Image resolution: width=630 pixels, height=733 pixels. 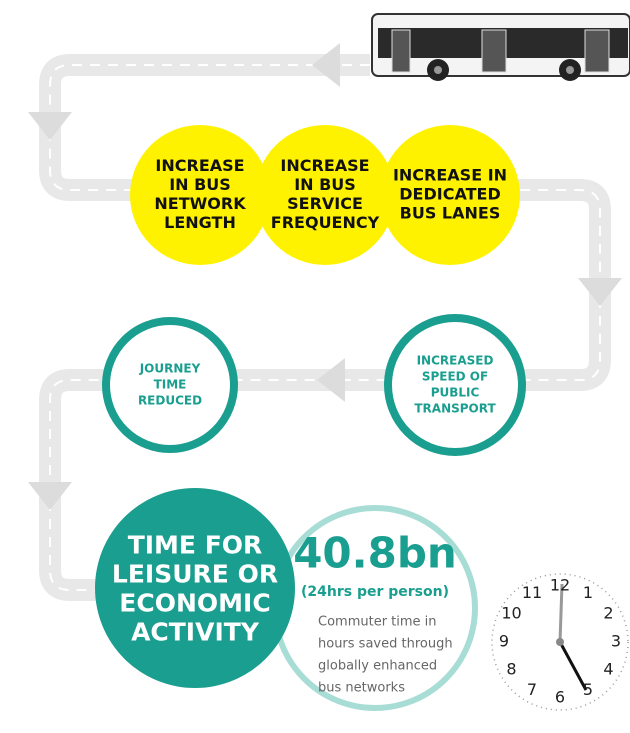 What do you see at coordinates (504, 641) in the screenshot?
I see `clock-number: 9` at bounding box center [504, 641].